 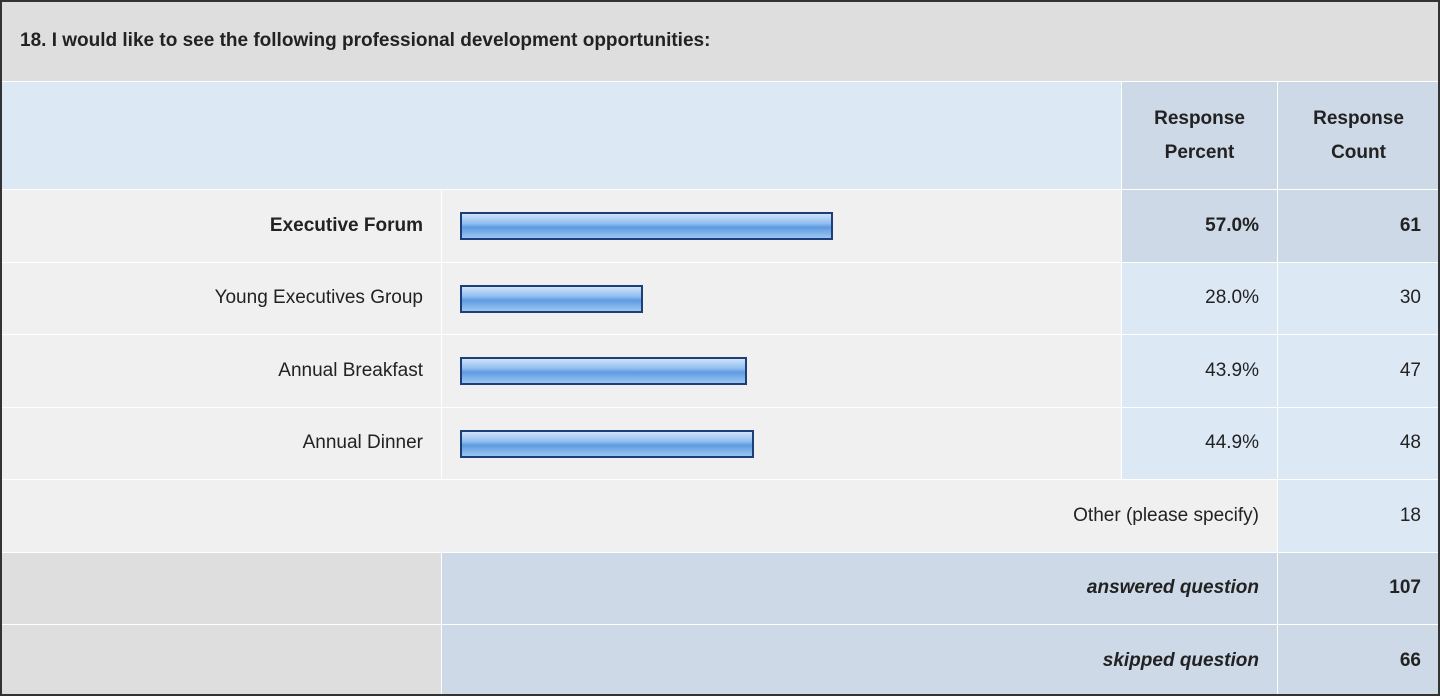 What do you see at coordinates (1359, 588) in the screenshot?
I see `answered-count: 107` at bounding box center [1359, 588].